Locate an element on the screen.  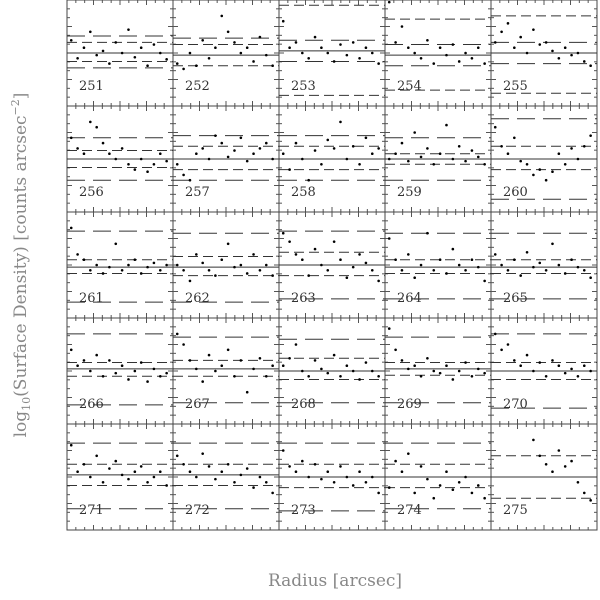
panel-label: 263 is located at coordinates (303, 298).